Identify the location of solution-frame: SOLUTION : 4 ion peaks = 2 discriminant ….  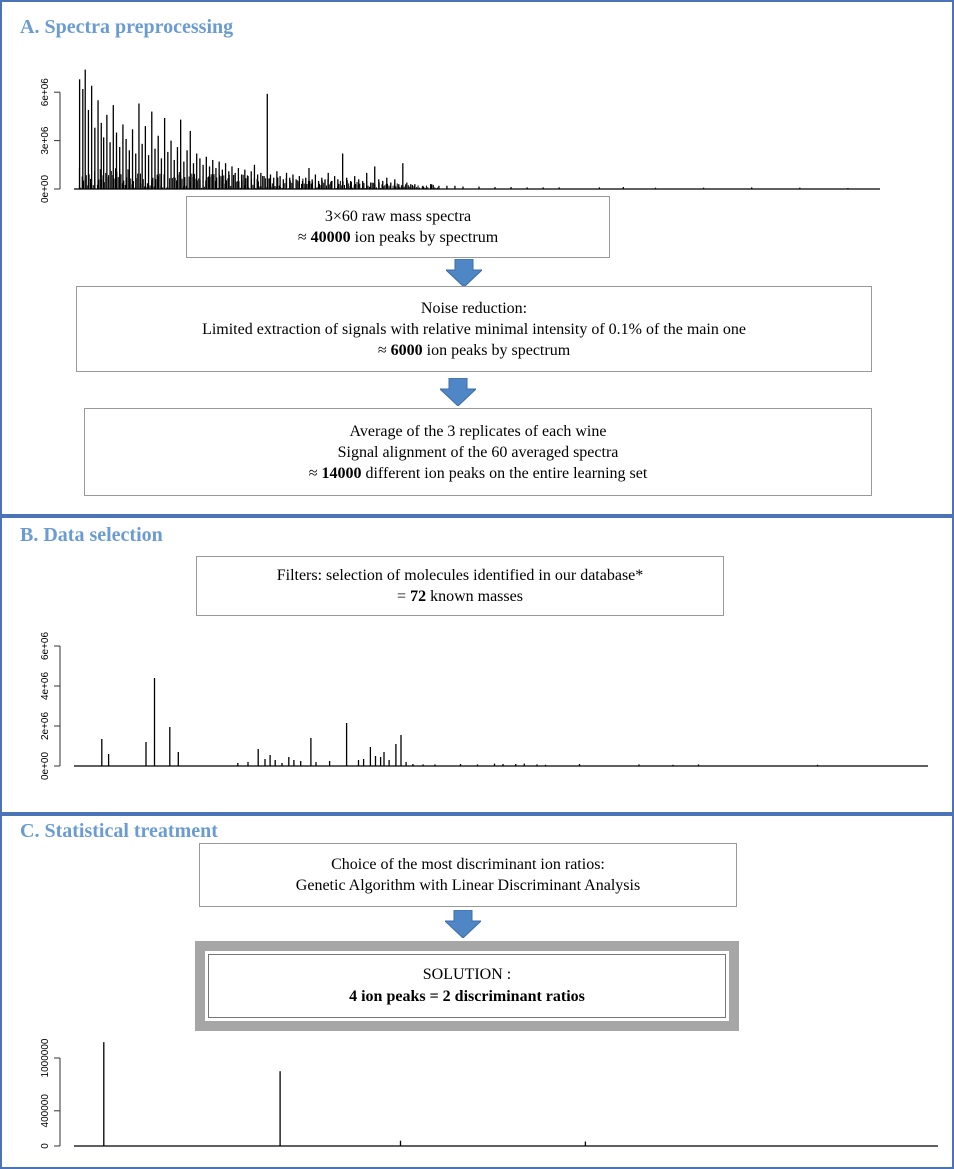
(467, 986).